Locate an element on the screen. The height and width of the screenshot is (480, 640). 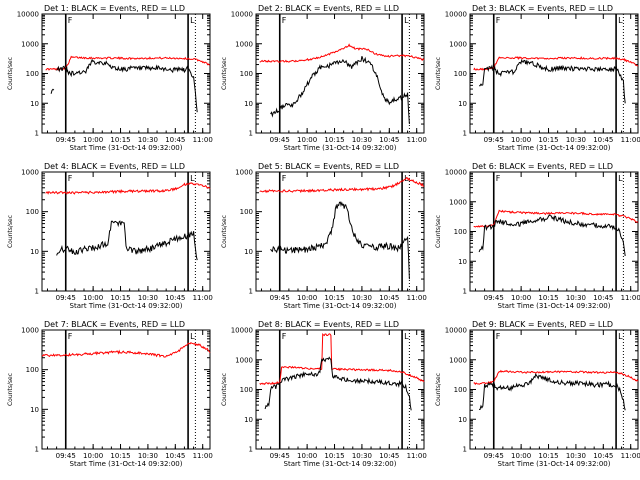
panel-title: Det 4: BLACK = Events, RED = LLD is located at coordinates (114, 166).